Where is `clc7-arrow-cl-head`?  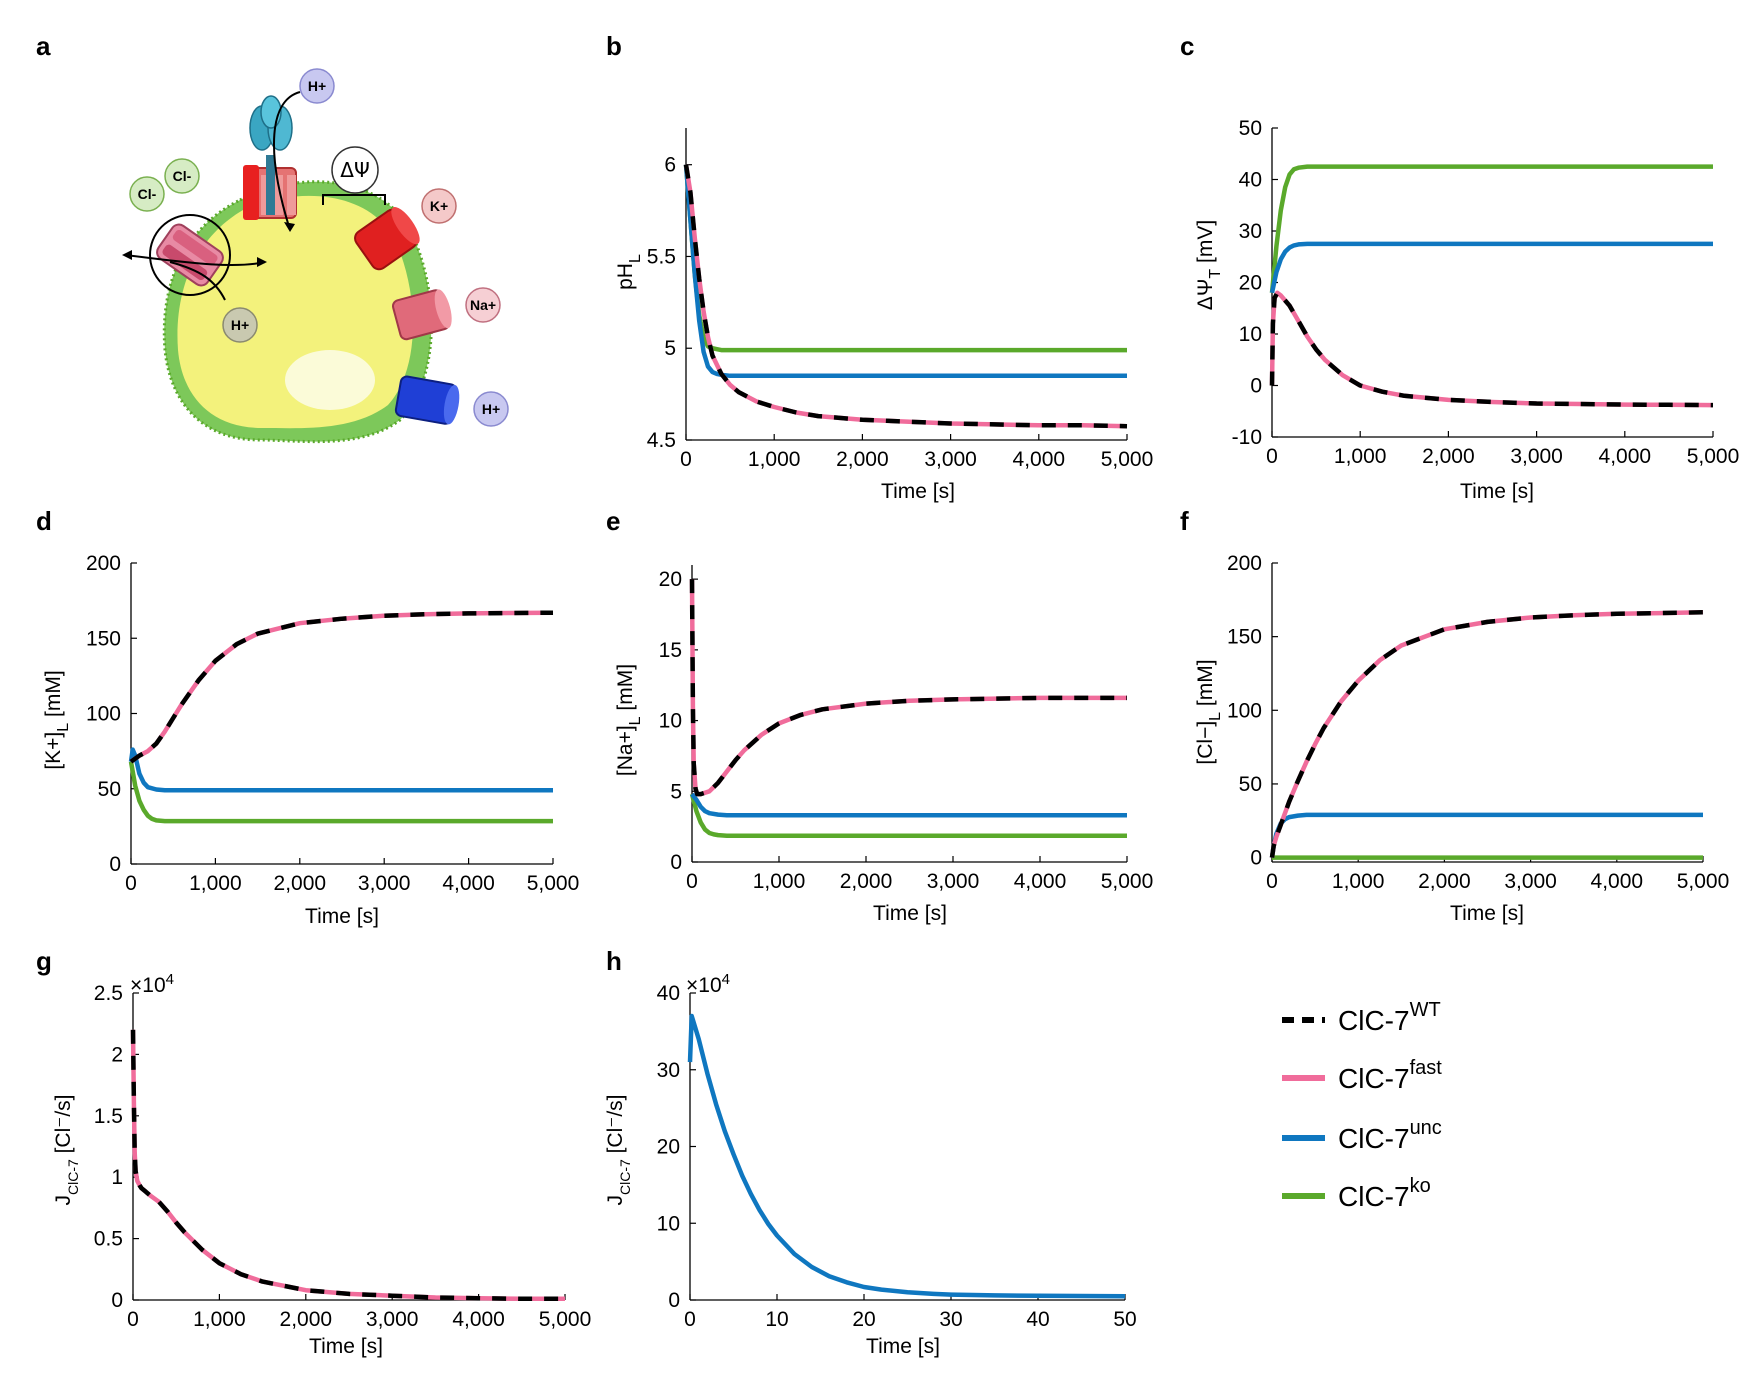 clc7-arrow-cl-head is located at coordinates (127, 255).